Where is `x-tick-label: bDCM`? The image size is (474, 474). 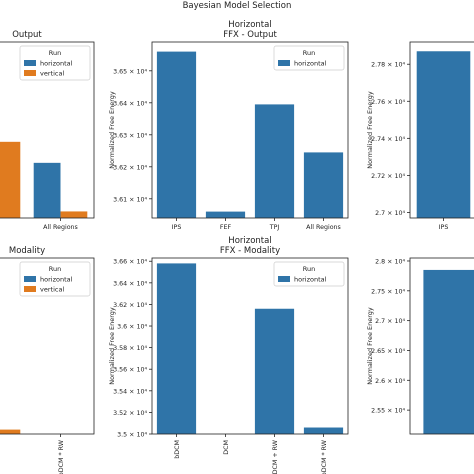 x-tick-label: bDCM is located at coordinates (177, 449).